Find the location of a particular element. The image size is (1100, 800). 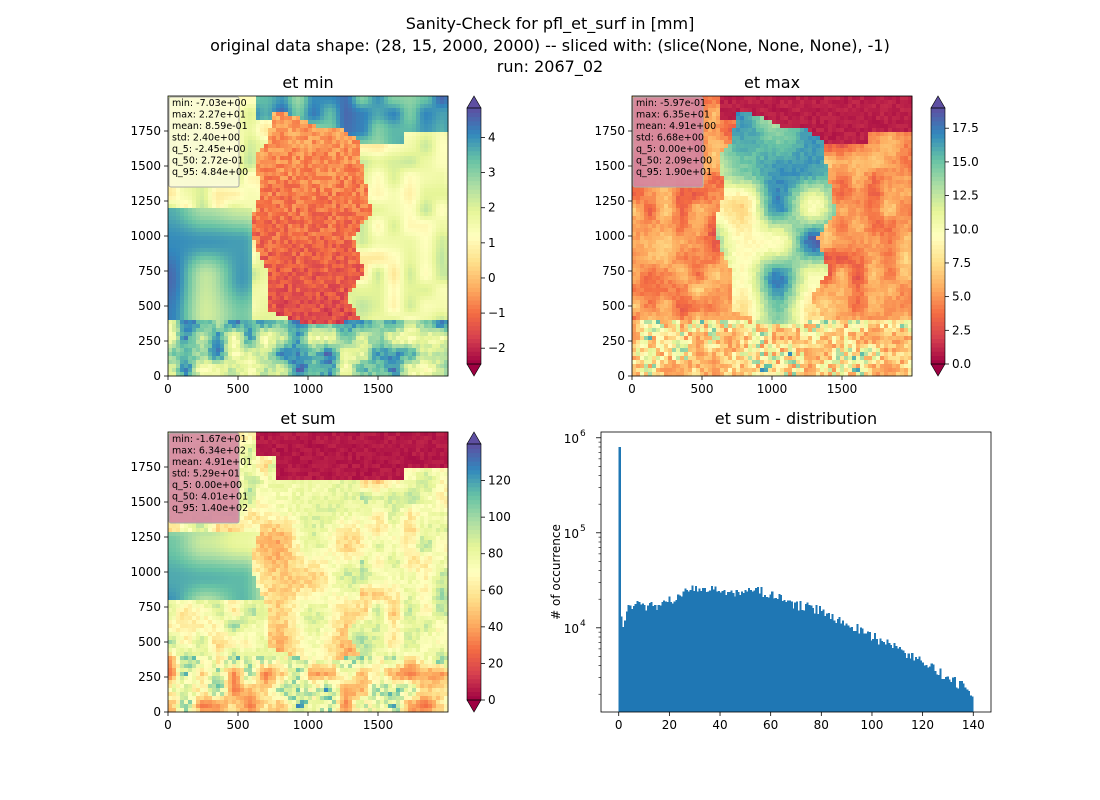

stats-line: q_5: -2.45e+00 is located at coordinates (209, 149).